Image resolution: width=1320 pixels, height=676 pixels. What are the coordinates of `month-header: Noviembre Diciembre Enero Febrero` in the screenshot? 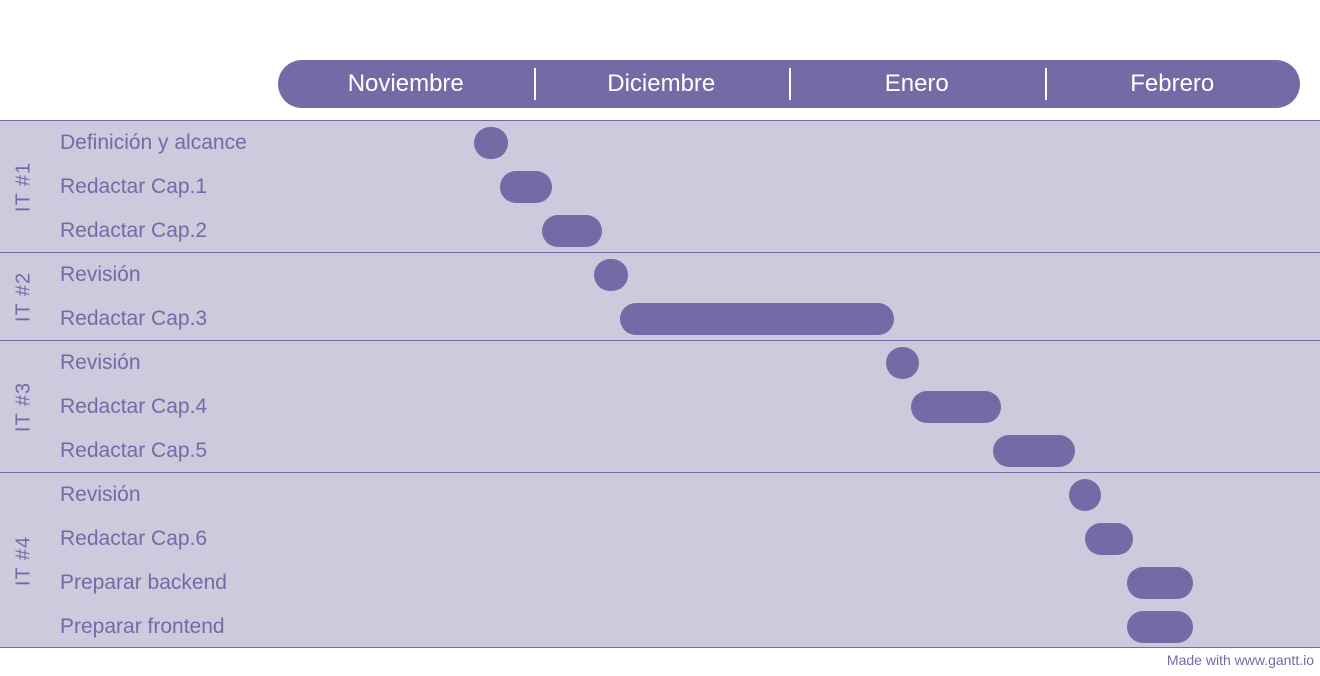 It's located at (789, 84).